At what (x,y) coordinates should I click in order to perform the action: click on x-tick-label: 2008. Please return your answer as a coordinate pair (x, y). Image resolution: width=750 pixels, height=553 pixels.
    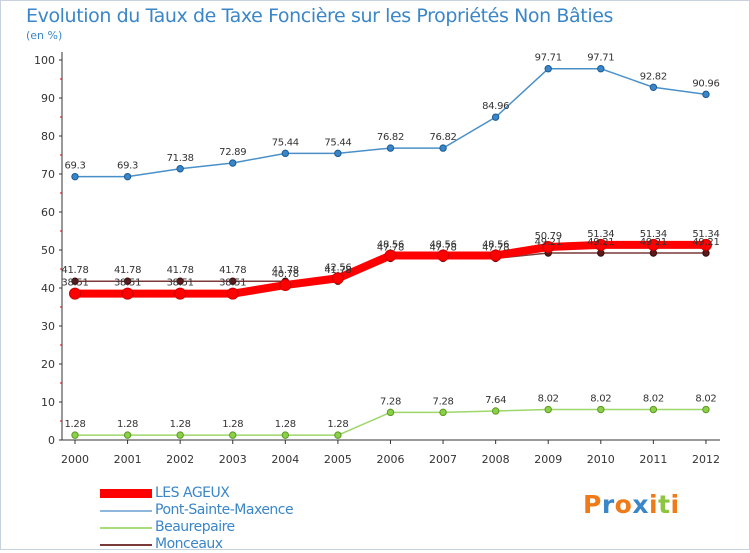
    Looking at the image, I should click on (496, 459).